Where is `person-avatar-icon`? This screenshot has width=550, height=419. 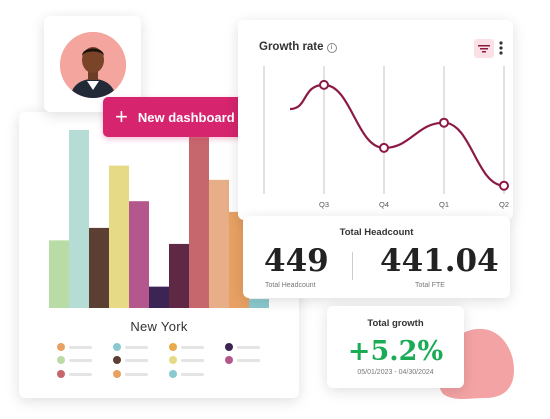
person-avatar-icon is located at coordinates (93, 65).